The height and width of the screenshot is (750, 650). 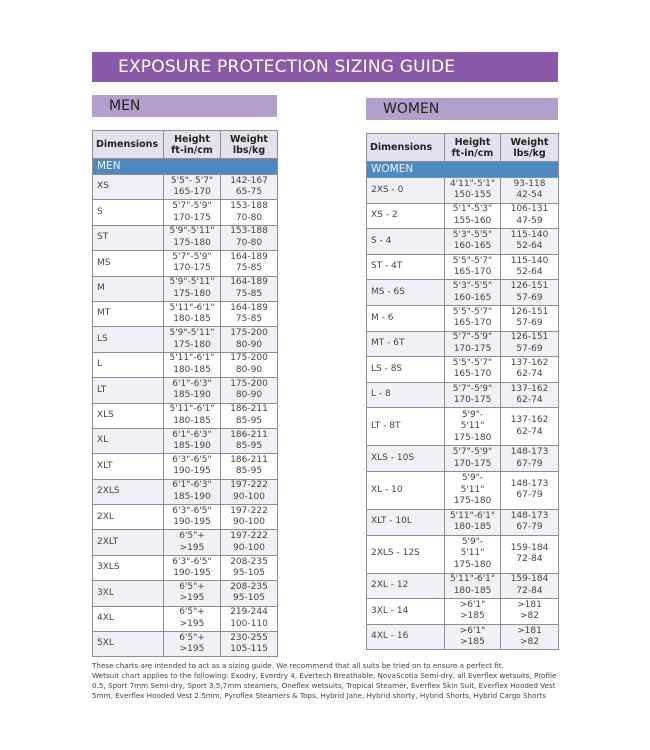 I want to click on table-row: 2XLS - 12S 5'9"- 5'11" 175-180 159-184 72-84, so click(x=462, y=554).